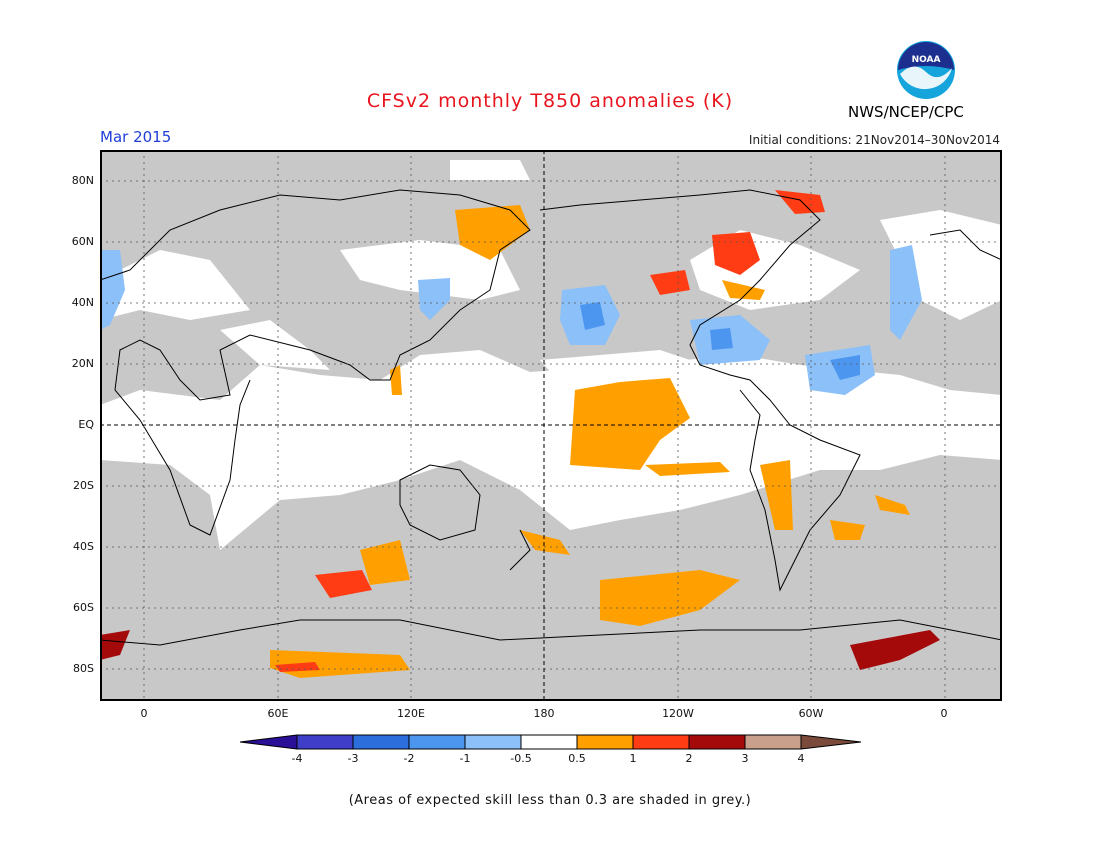 Image resolution: width=1100 pixels, height=850 pixels. Describe the element at coordinates (874, 140) in the screenshot. I see `initial-conditions: Initial conditions: 21Nov2014–30Nov2014` at that location.